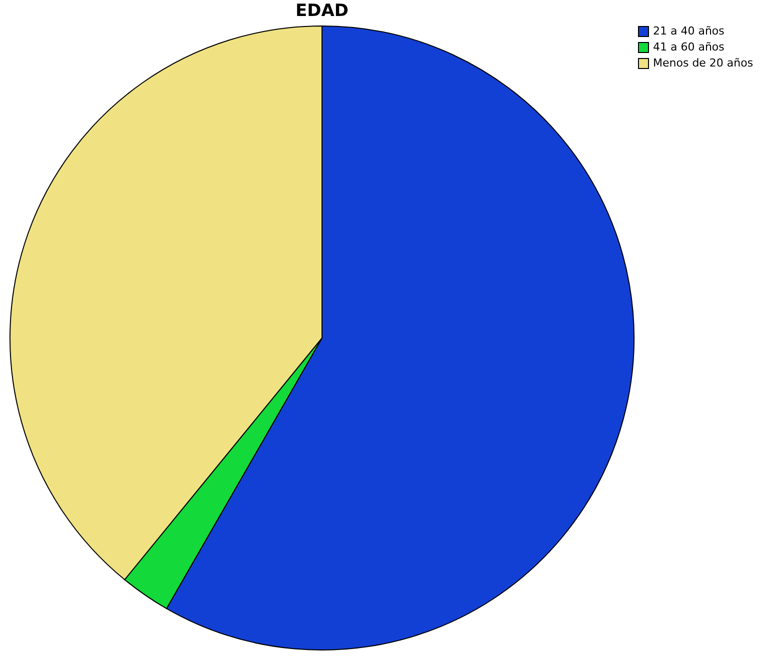 The height and width of the screenshot is (657, 779). I want to click on chart-title: EDAD, so click(322, 11).